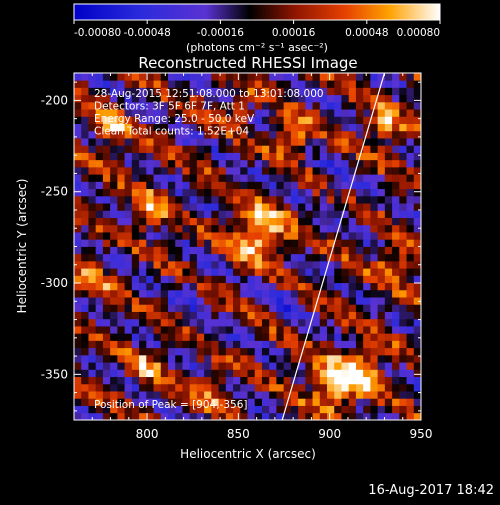  What do you see at coordinates (54, 192) in the screenshot?
I see `y-tick-label: -250` at bounding box center [54, 192].